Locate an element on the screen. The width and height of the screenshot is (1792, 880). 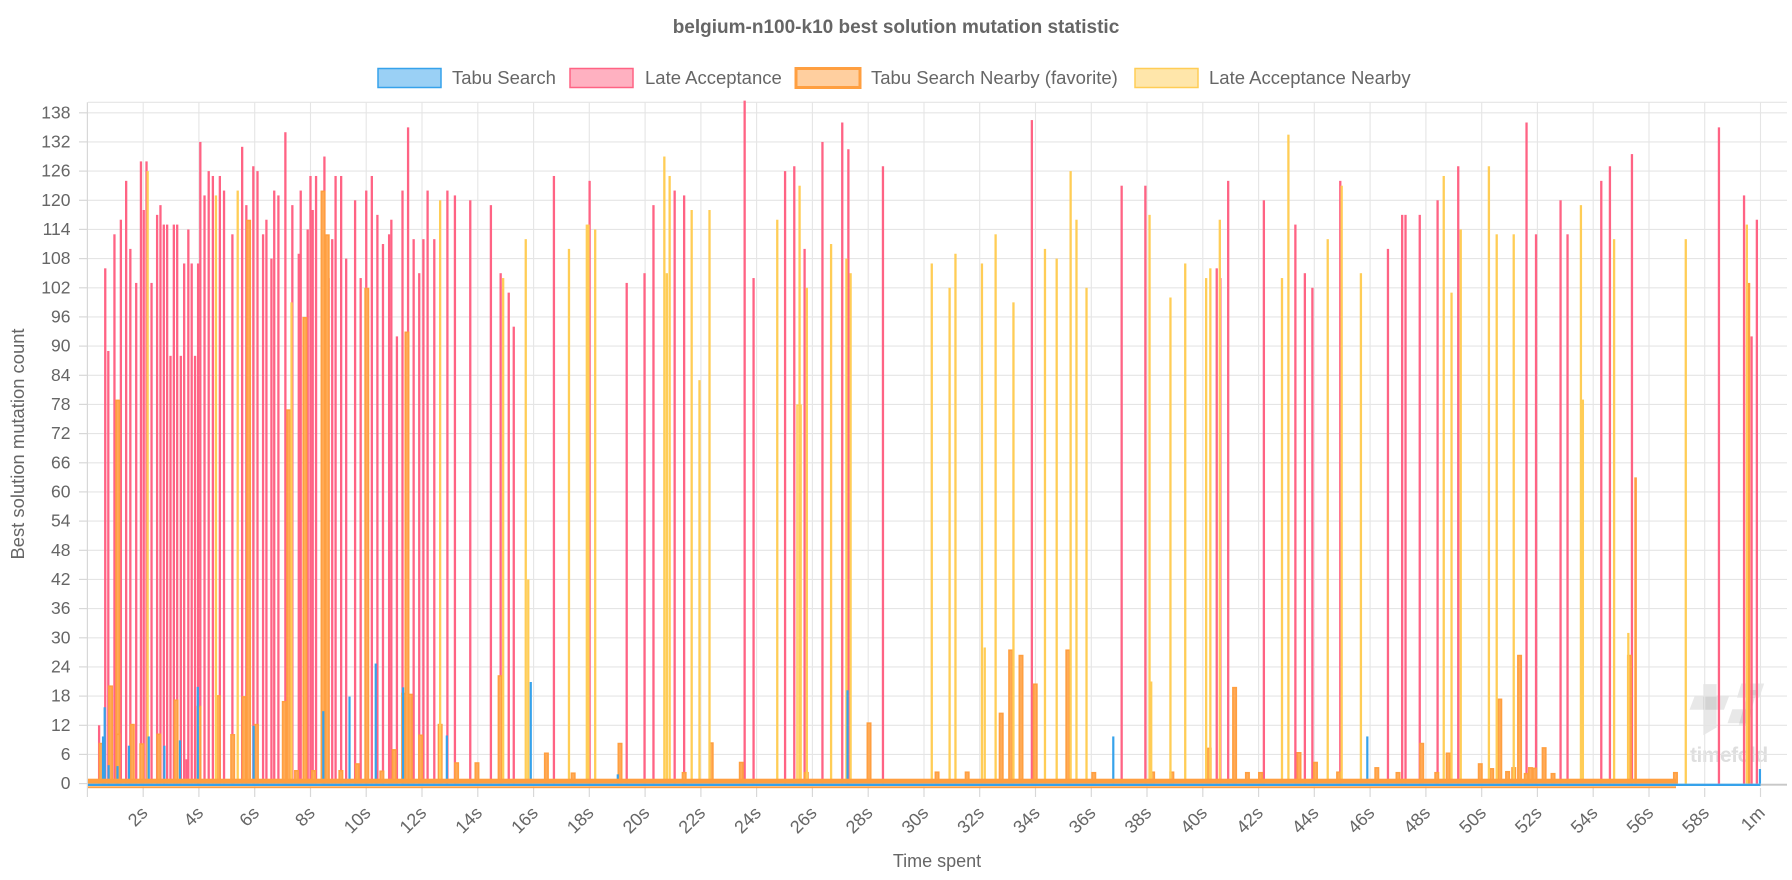
svg-text: 126 is located at coordinates (55, 171).